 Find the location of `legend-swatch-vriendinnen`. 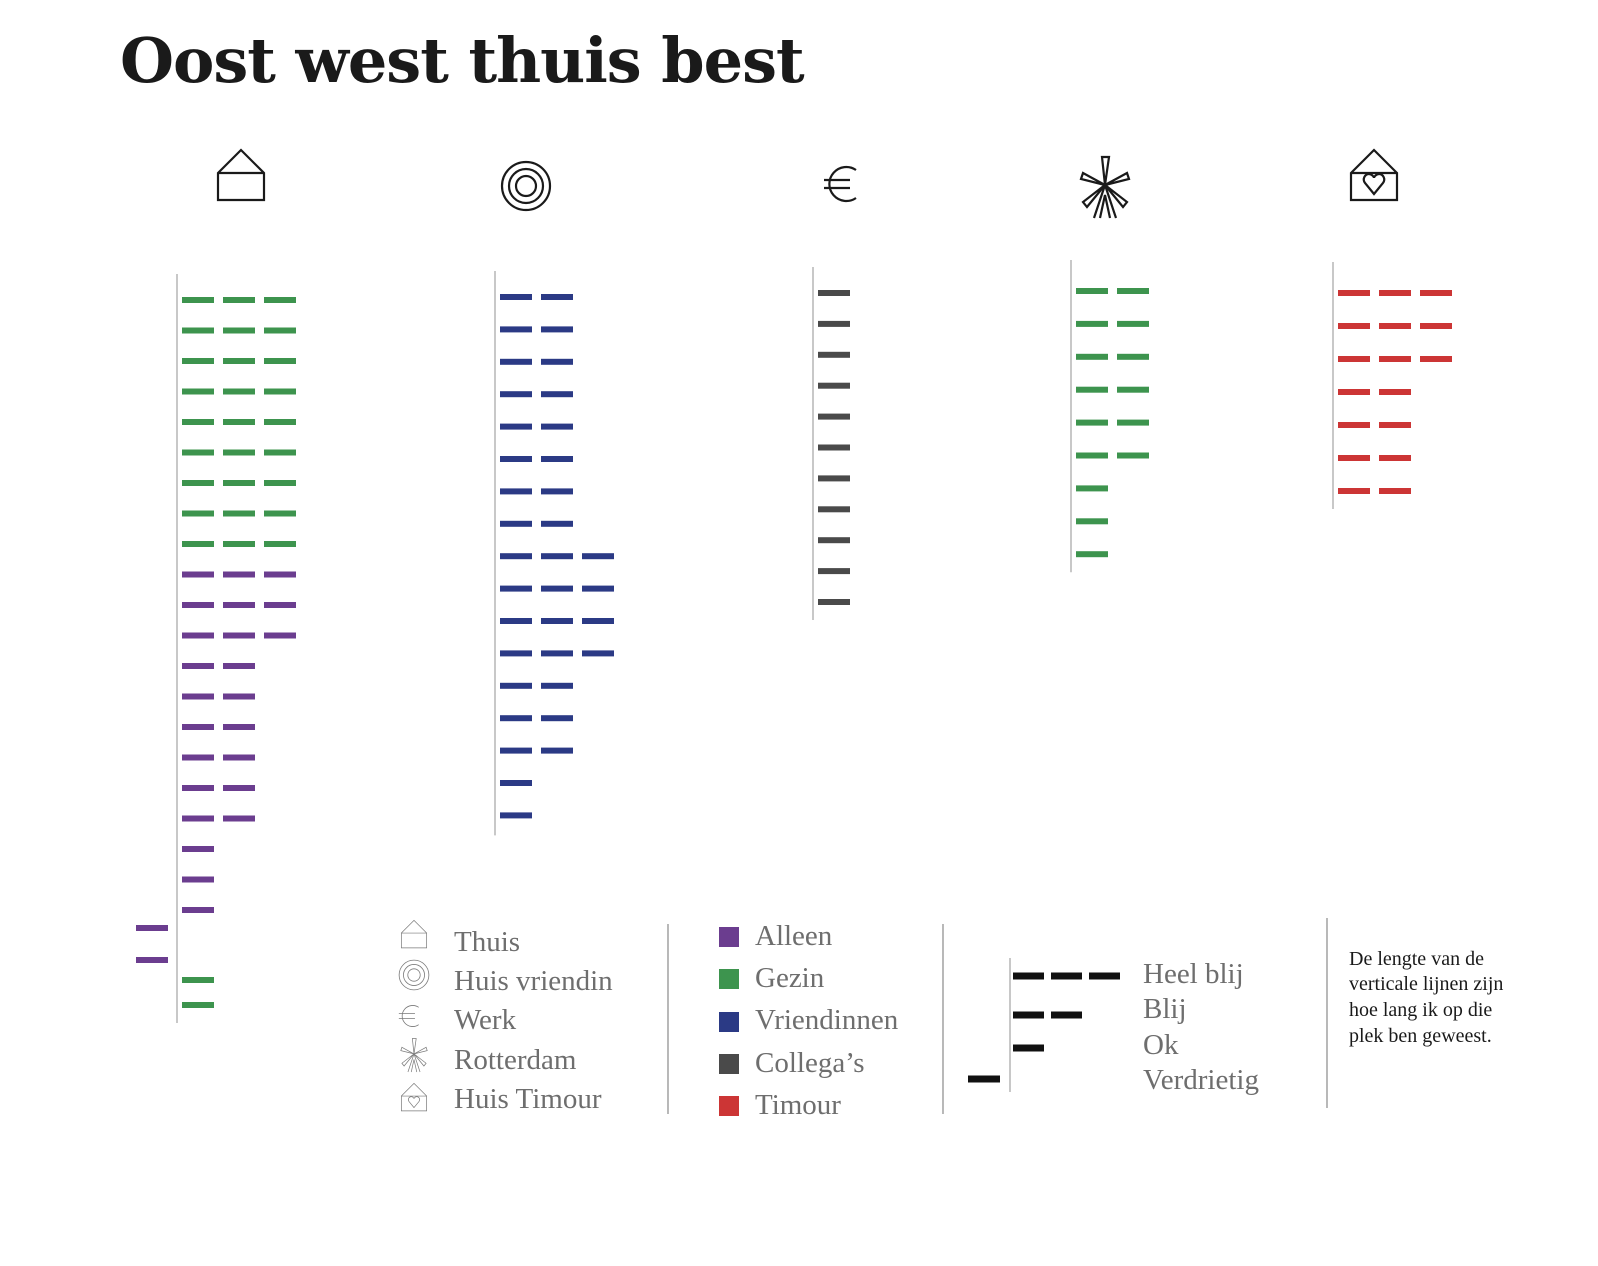

legend-swatch-vriendinnen is located at coordinates (729, 1022).